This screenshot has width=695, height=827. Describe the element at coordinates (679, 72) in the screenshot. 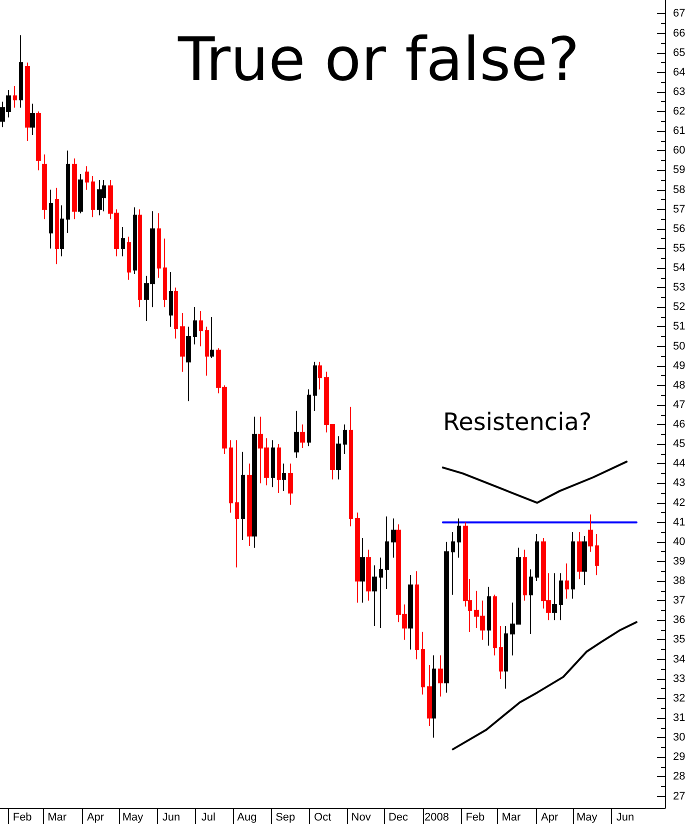

I see `y-tick-label: 64` at that location.